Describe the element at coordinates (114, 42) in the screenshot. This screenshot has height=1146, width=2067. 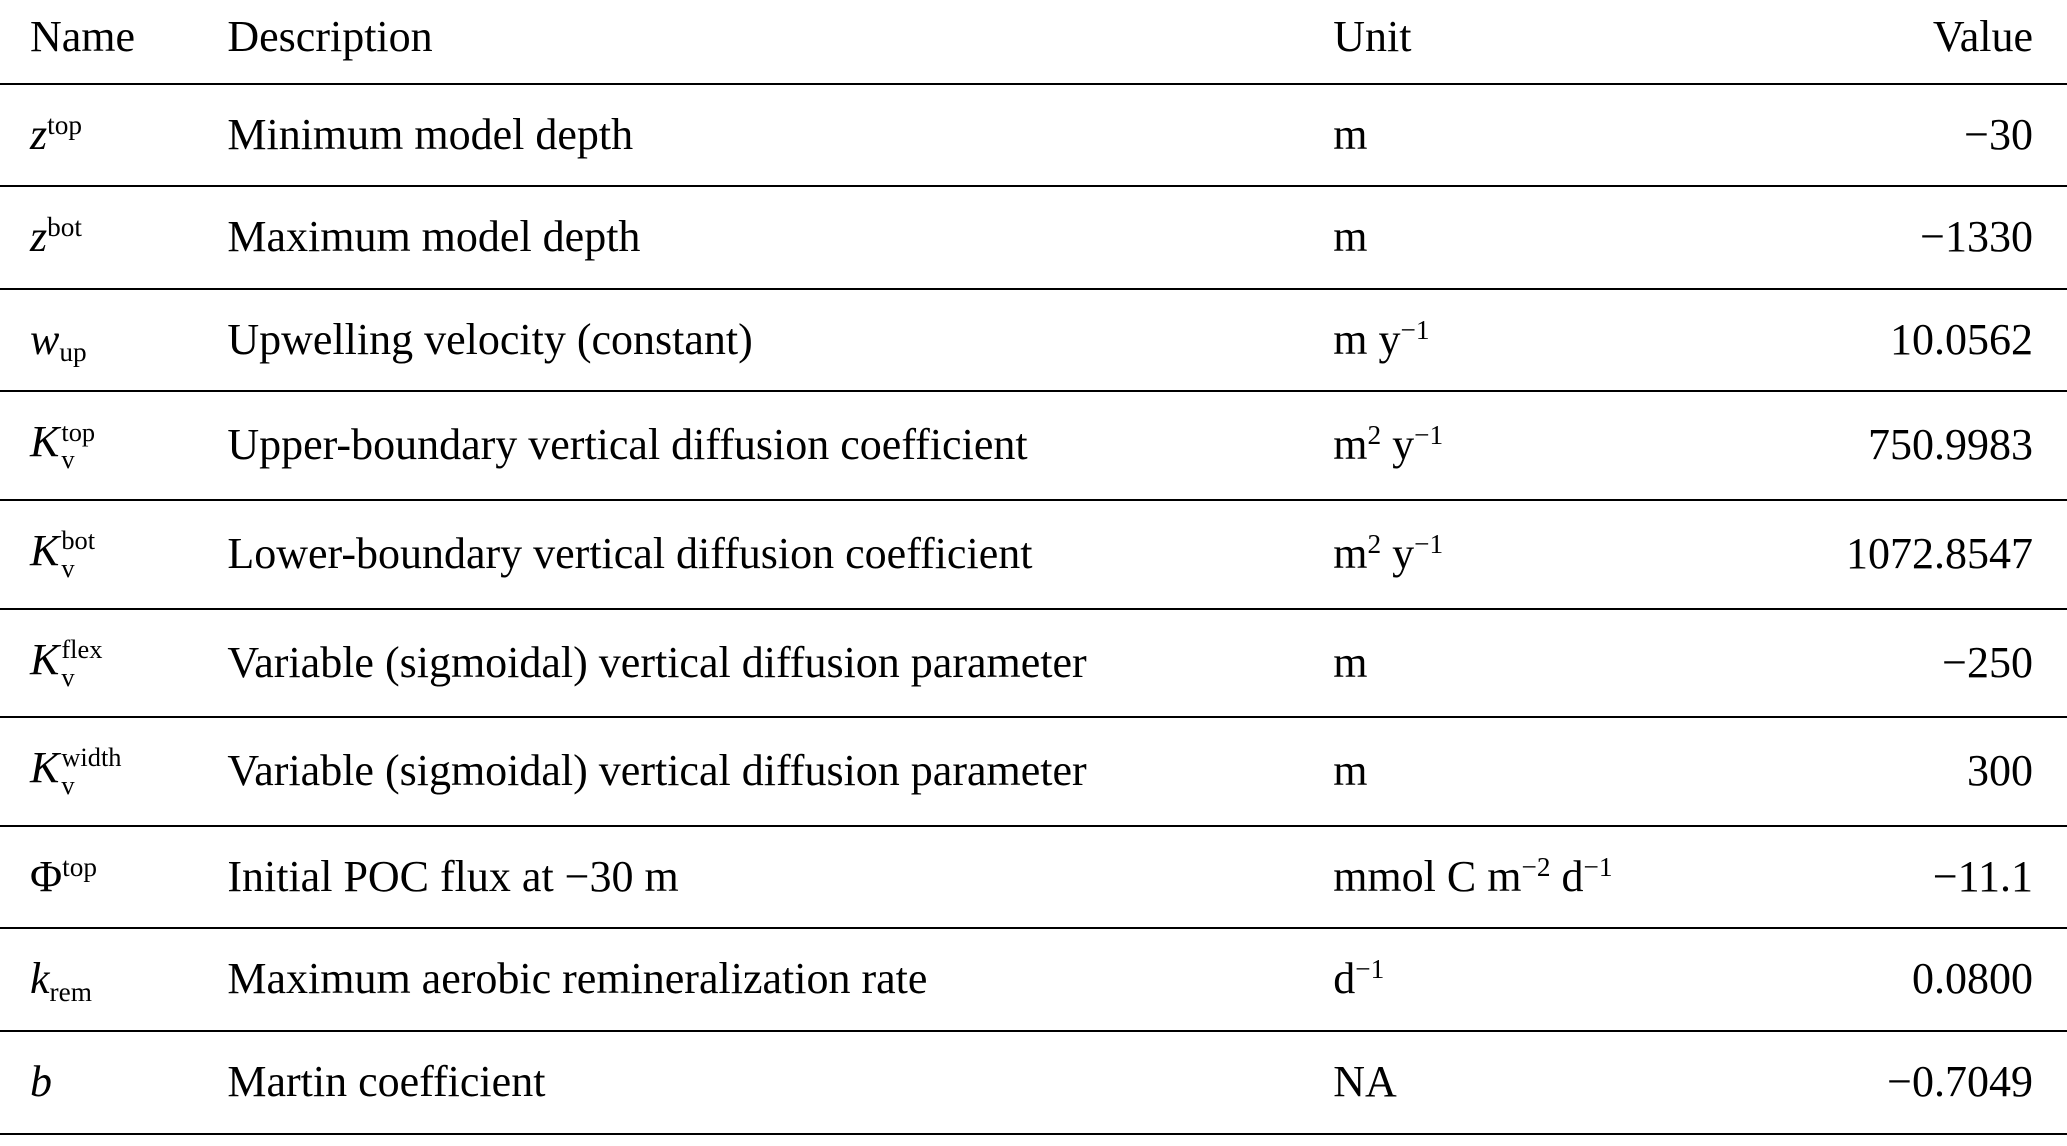
I see `header-name: Name` at that location.